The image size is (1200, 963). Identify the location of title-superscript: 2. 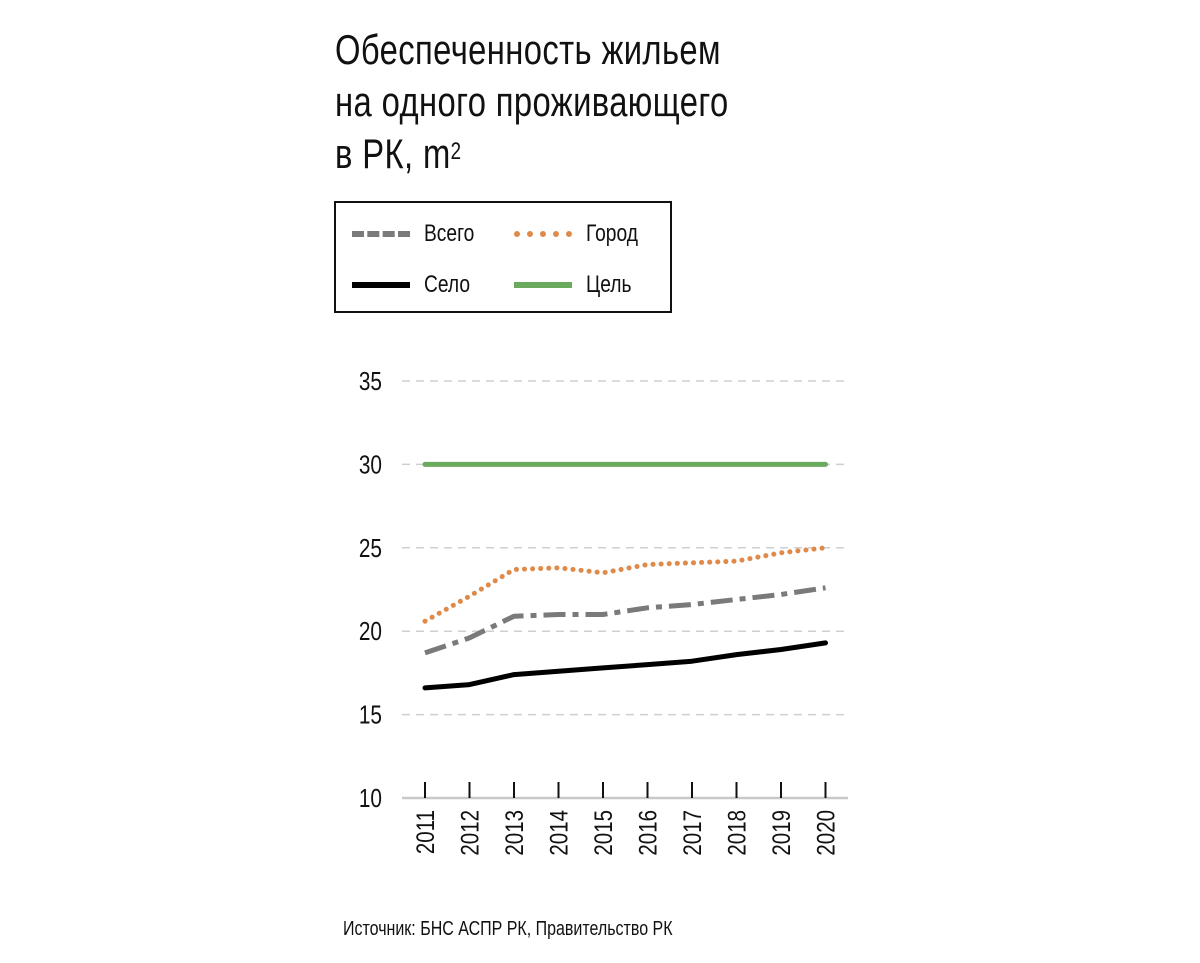
(456, 151).